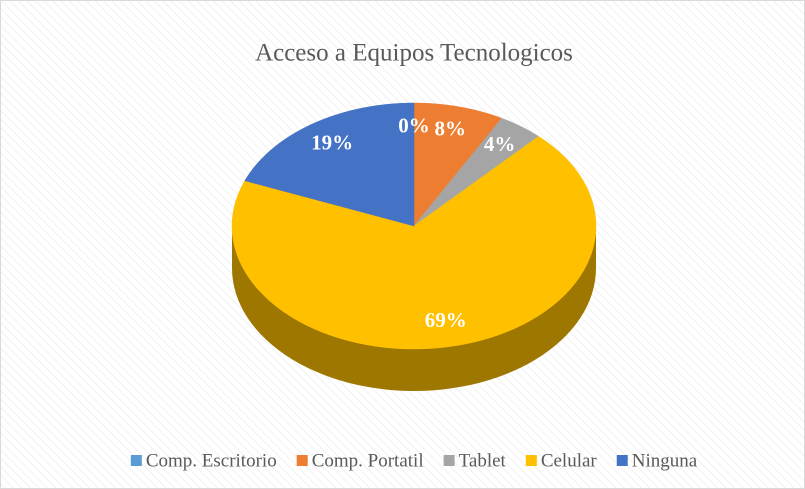 The width and height of the screenshot is (805, 489). Describe the element at coordinates (414, 125) in the screenshot. I see `data-label: 0%` at that location.